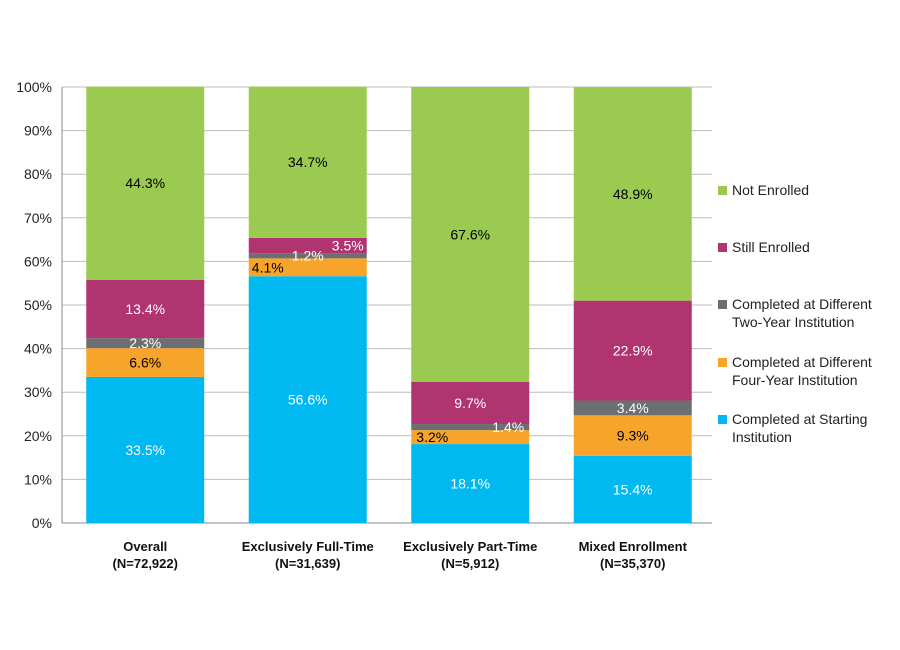 The width and height of the screenshot is (900, 650). What do you see at coordinates (348, 245) in the screenshot?
I see `data-label: 3.5%` at bounding box center [348, 245].